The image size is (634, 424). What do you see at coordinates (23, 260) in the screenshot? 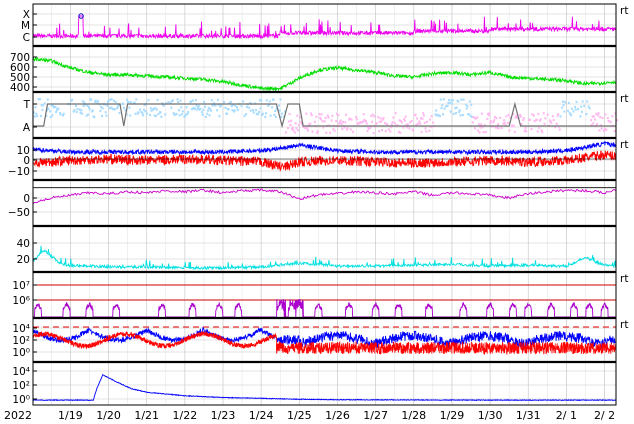
I see `y-tick-label: 20` at bounding box center [23, 260].